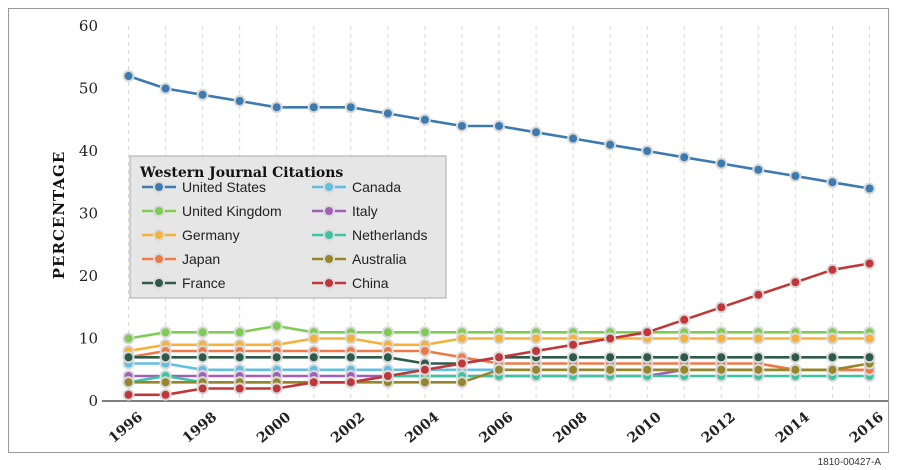 The width and height of the screenshot is (897, 470). What do you see at coordinates (88, 89) in the screenshot?
I see `y-tick-label-50: 50` at bounding box center [88, 89].